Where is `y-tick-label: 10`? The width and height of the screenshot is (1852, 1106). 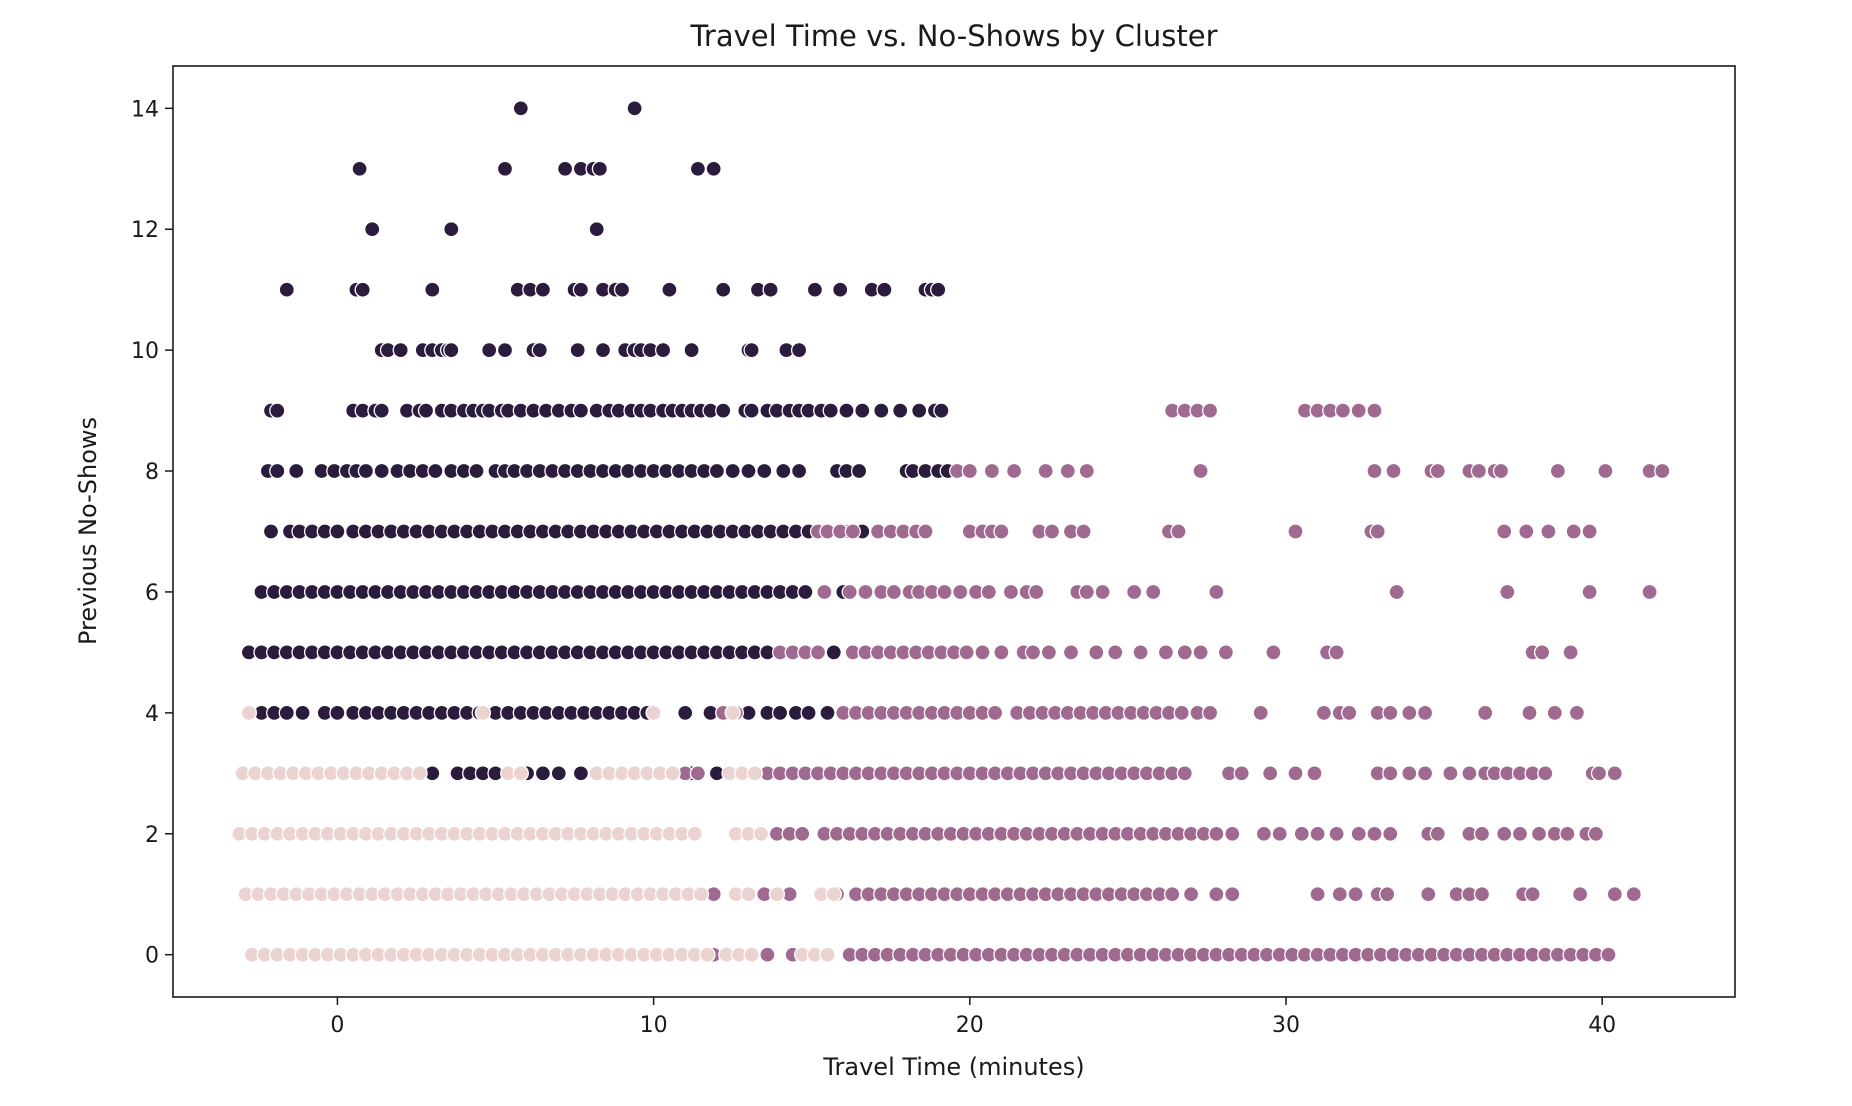
y-tick-label: 10 is located at coordinates (145, 351).